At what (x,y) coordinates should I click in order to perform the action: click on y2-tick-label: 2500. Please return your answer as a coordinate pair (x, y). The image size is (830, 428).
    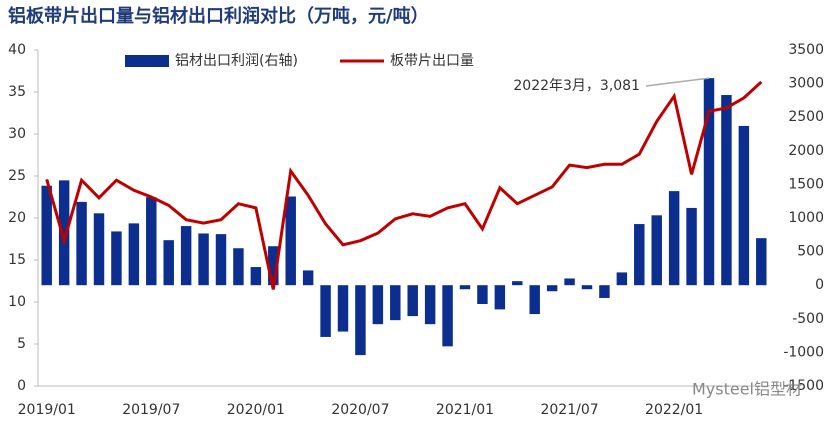
    Looking at the image, I should click on (806, 117).